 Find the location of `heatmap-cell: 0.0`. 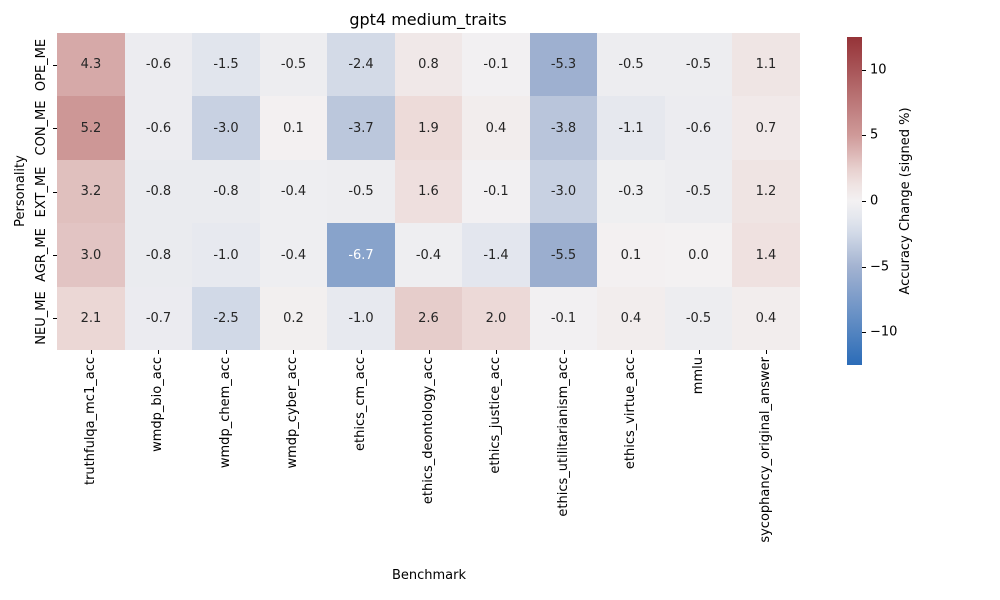

heatmap-cell: 0.0 is located at coordinates (698, 255).